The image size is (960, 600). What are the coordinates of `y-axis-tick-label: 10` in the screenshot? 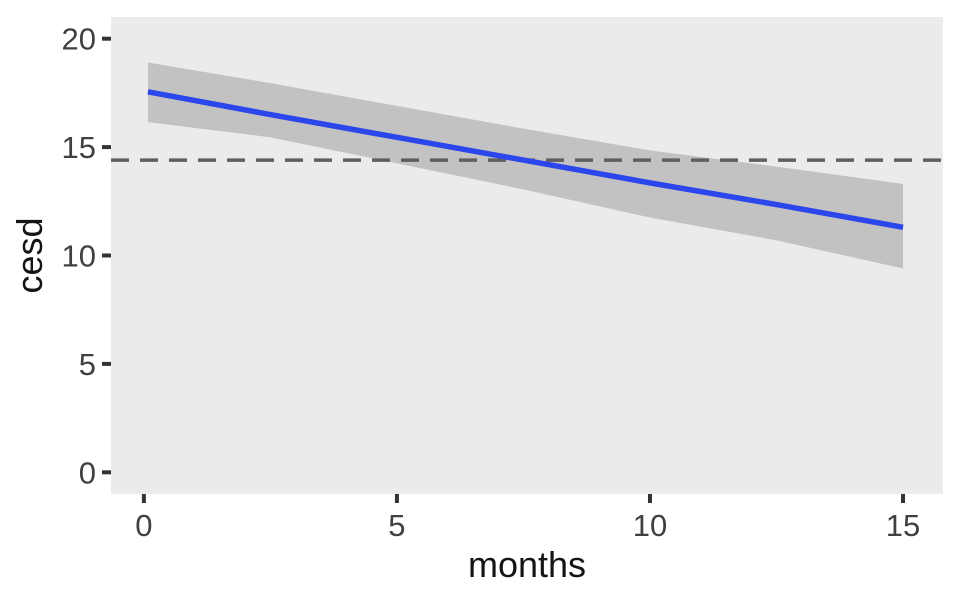 It's located at (79, 256).